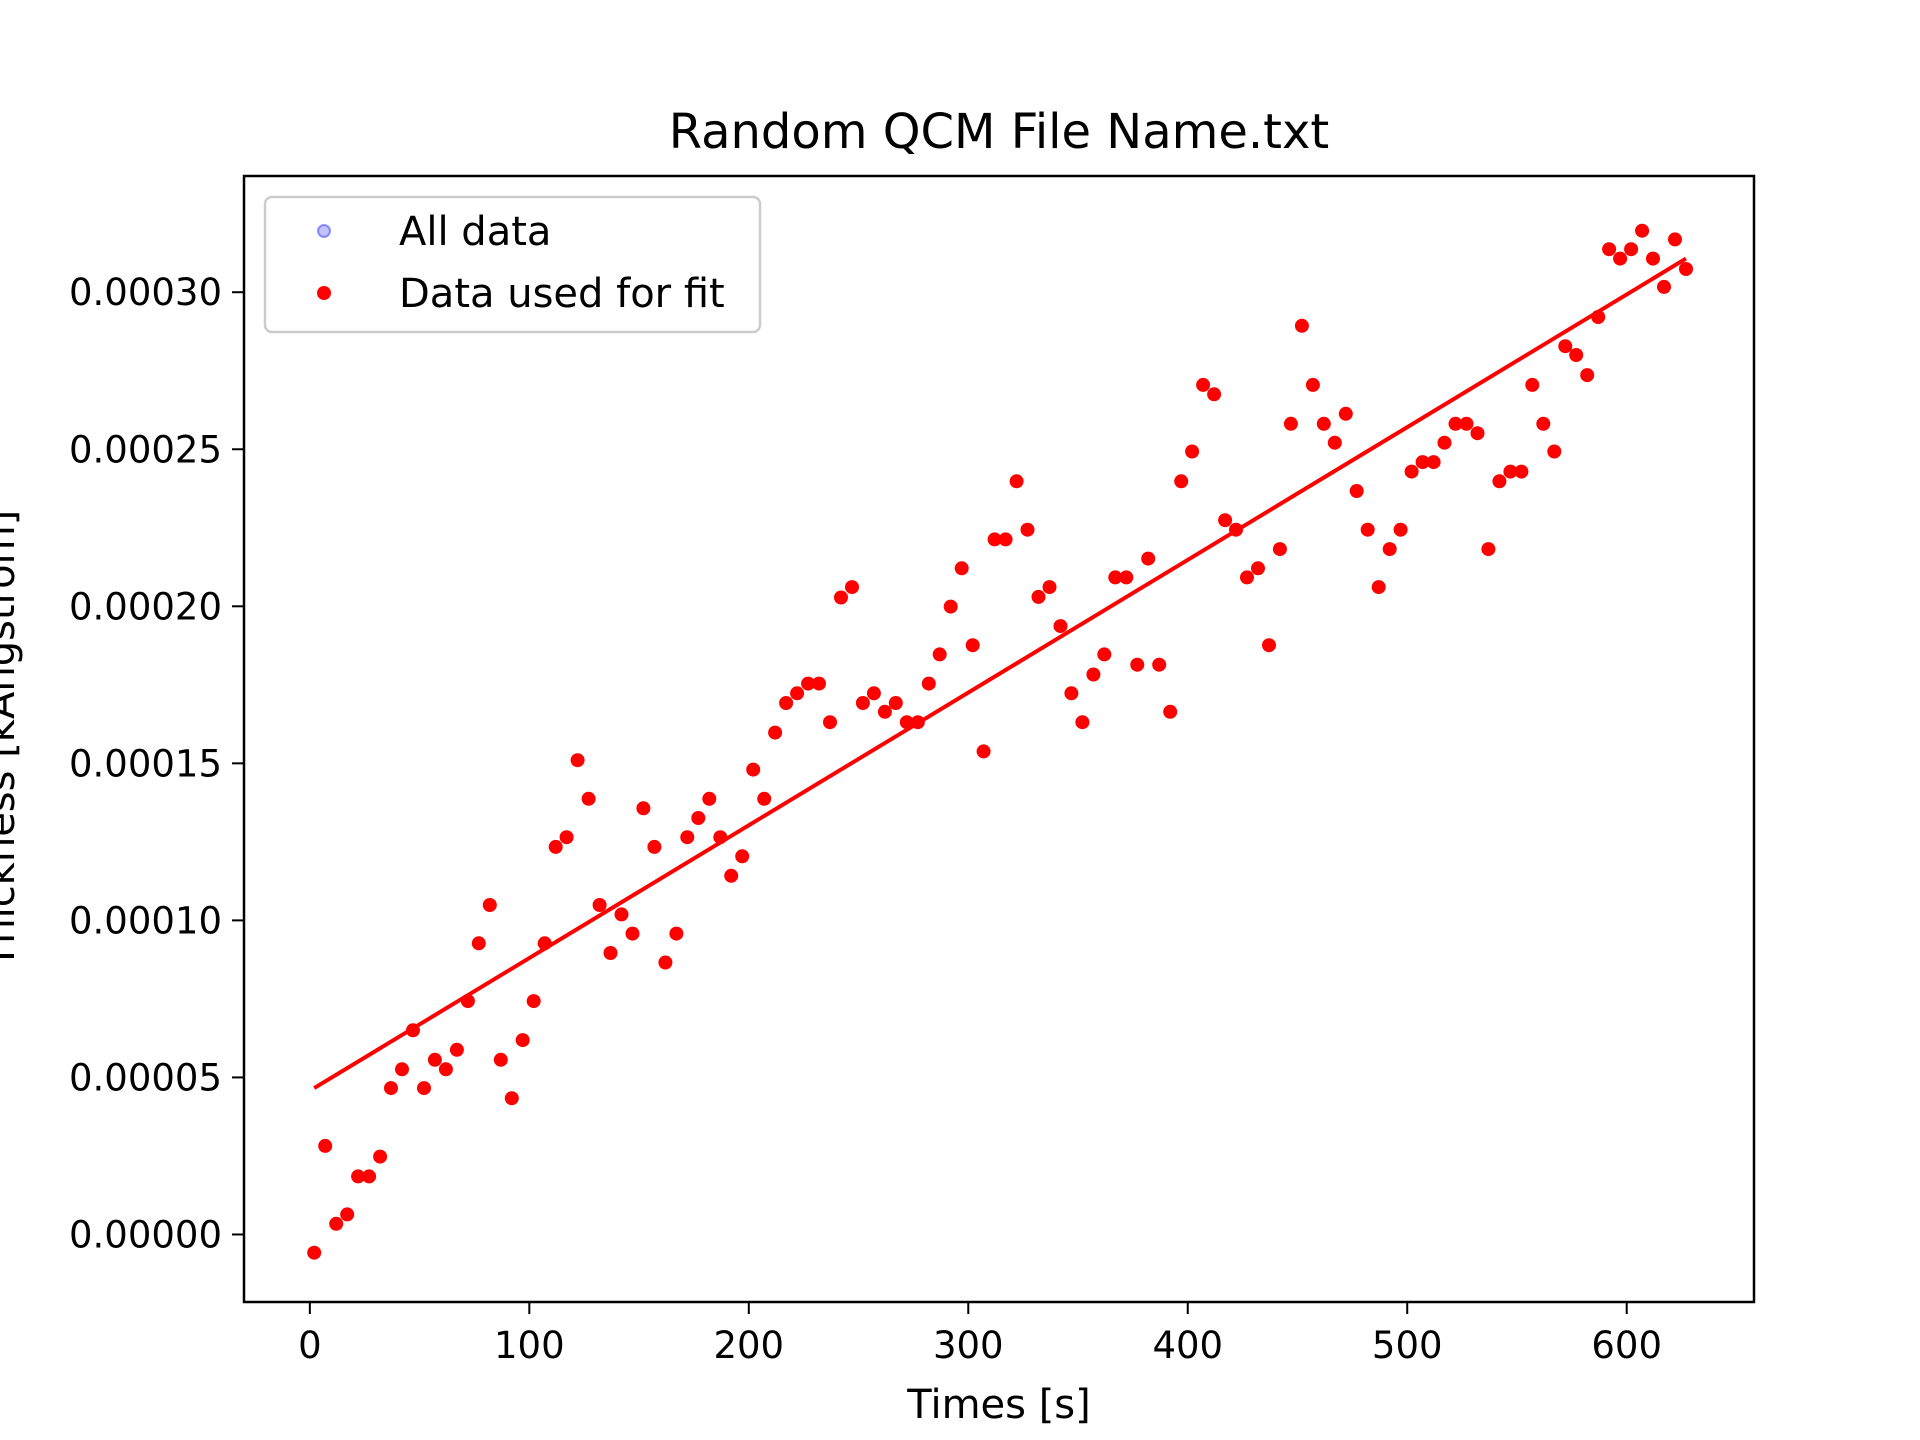  Describe the element at coordinates (324, 293) in the screenshot. I see `legend-marker-fit-data` at that location.